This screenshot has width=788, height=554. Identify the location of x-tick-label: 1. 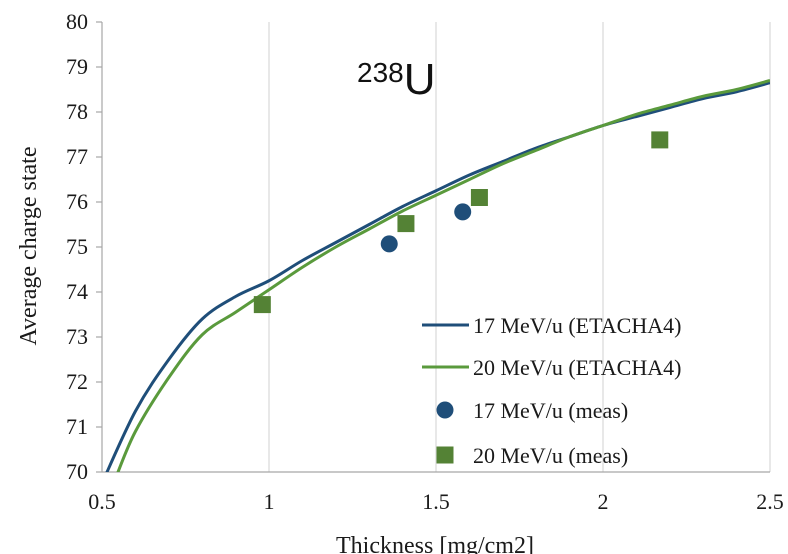
(269, 501).